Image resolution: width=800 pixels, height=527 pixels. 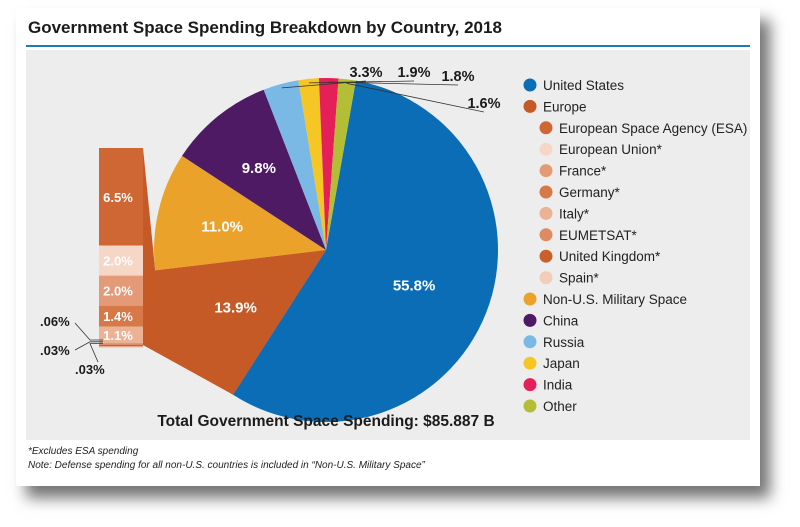 I want to click on legend-swatch-france, so click(x=546, y=171).